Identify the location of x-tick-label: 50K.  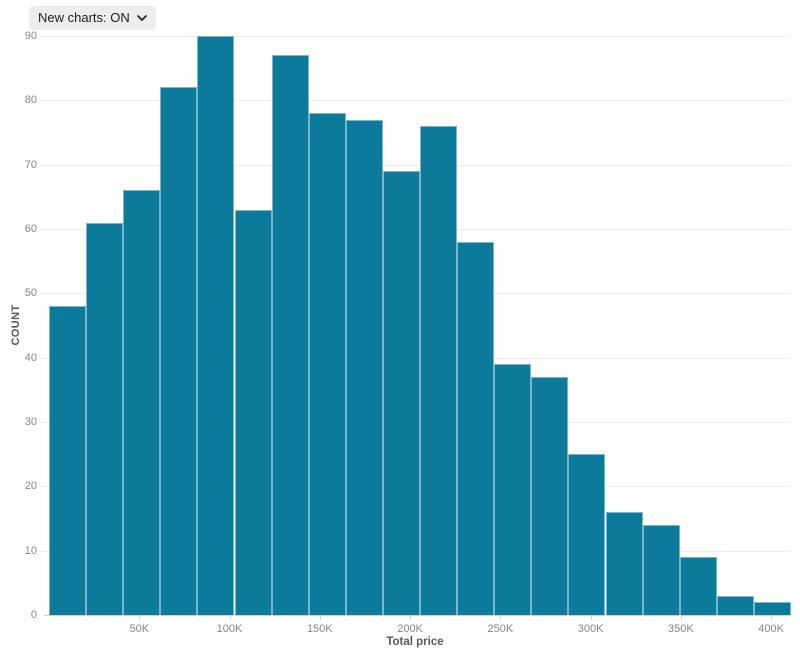
(139, 629).